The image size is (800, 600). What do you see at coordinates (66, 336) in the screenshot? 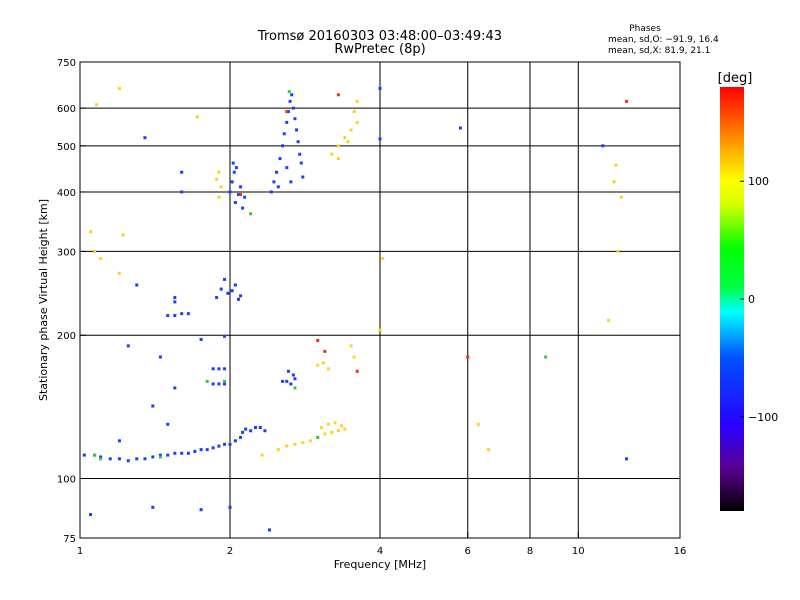
I see `y-tick-label: 200` at bounding box center [66, 336].